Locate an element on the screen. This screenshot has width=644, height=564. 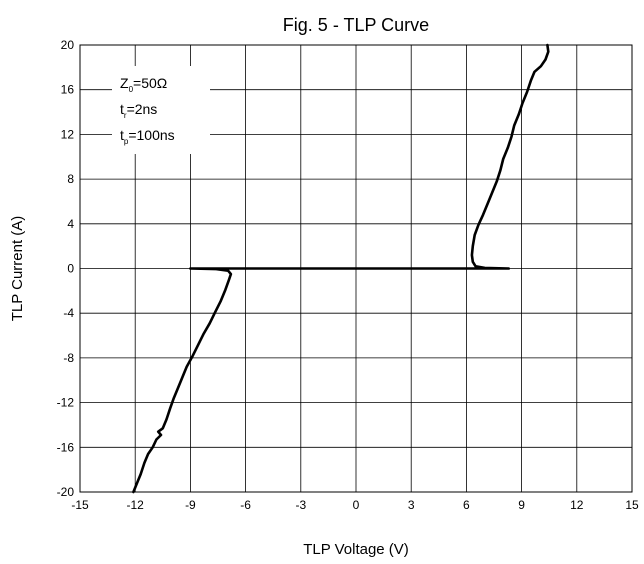
x-tick-label: -12 is located at coordinates (136, 505).